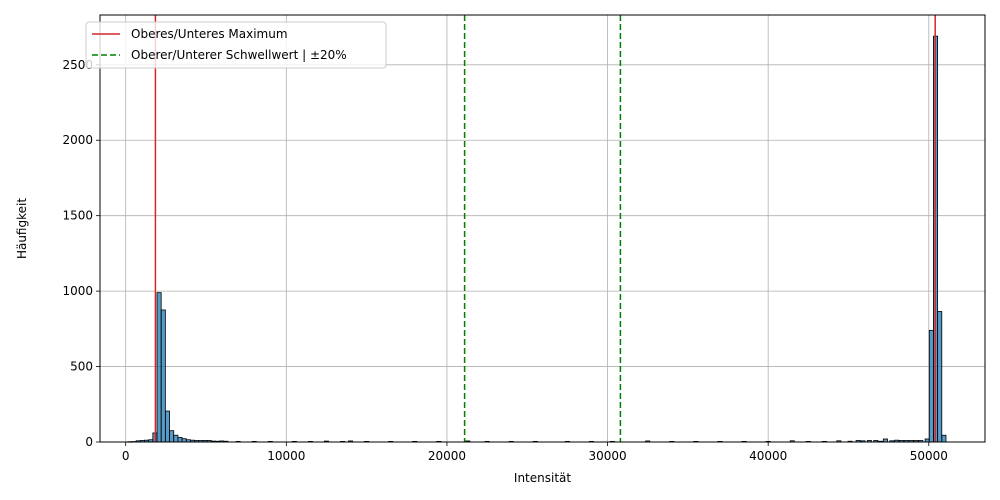 Image resolution: width=1000 pixels, height=500 pixels. Describe the element at coordinates (126, 456) in the screenshot. I see `x-tick-label: 0` at that location.